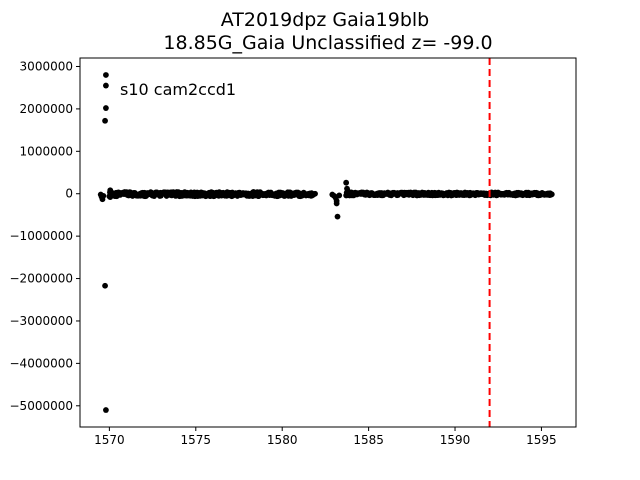 This screenshot has height=480, width=640. Describe the element at coordinates (178, 89) in the screenshot. I see `chart-annotation: s10 cam2ccd1` at that location.